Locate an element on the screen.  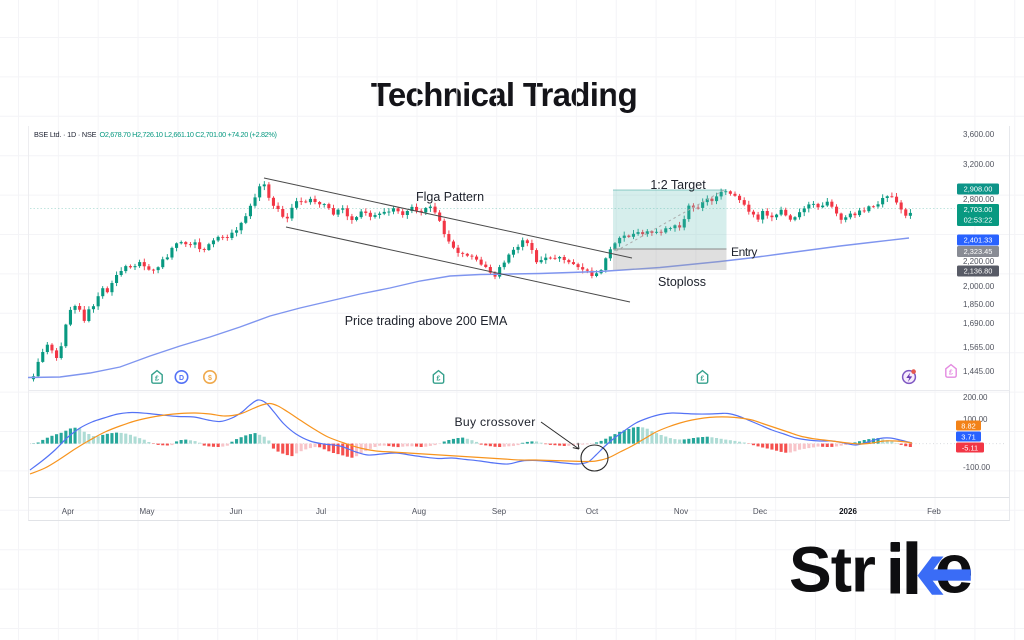
svg-text: 2,136.80 is located at coordinates (978, 271).